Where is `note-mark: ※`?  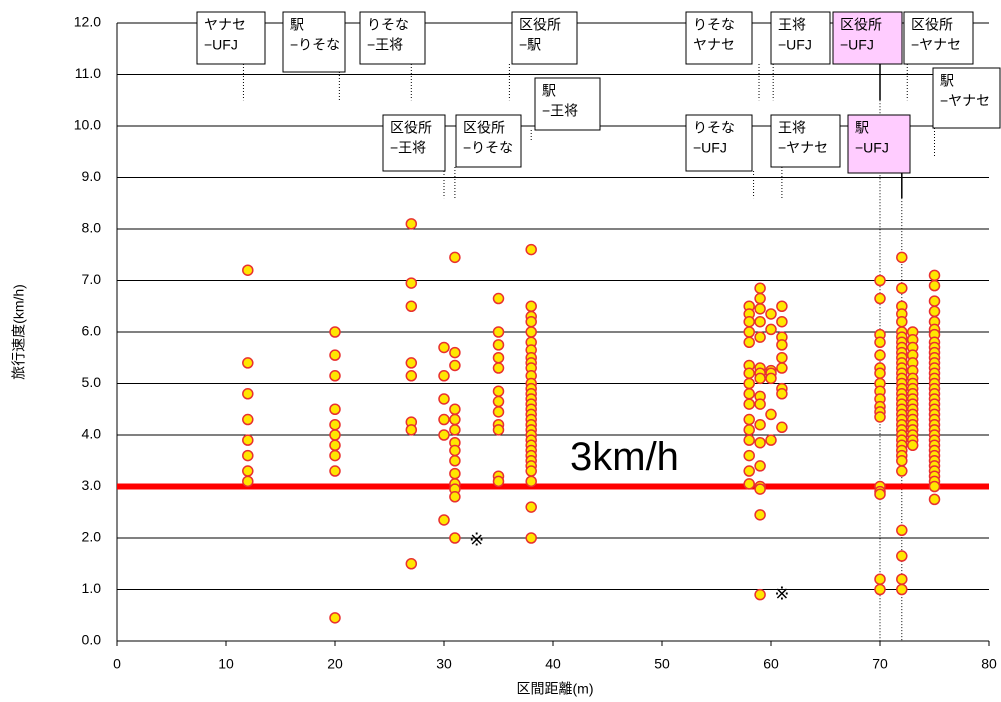
note-mark: ※ is located at coordinates (781, 593).